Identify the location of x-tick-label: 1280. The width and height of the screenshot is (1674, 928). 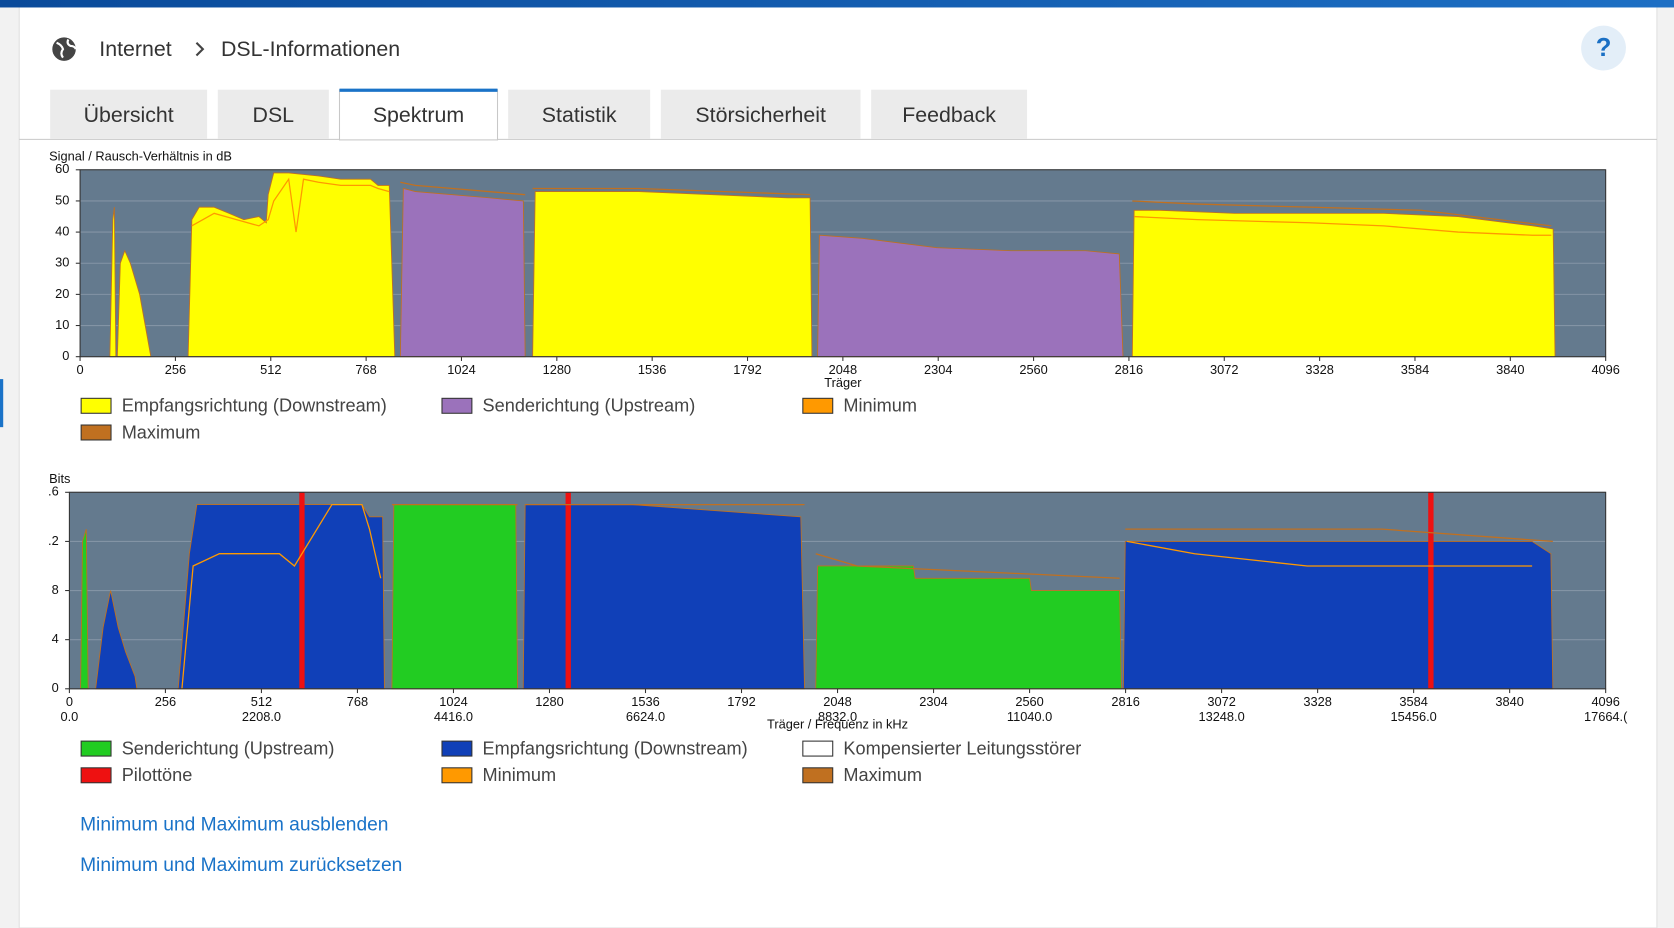
(549, 701).